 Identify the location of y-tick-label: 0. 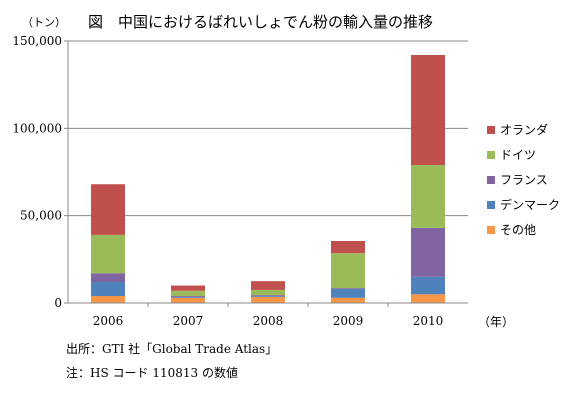
(58, 303).